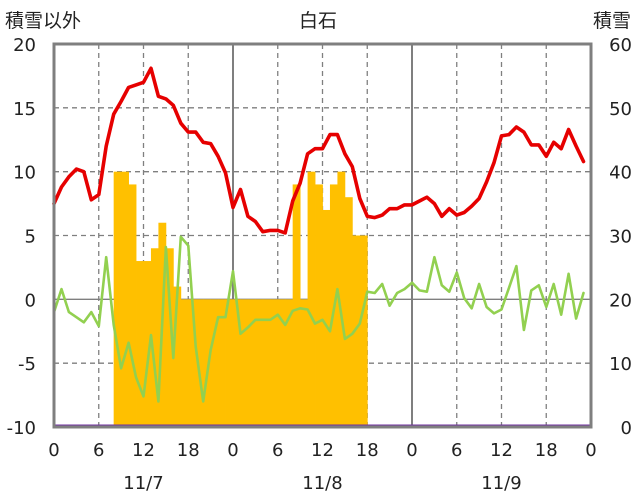  What do you see at coordinates (24, 109) in the screenshot?
I see `left-y-tick-label: 15` at bounding box center [24, 109].